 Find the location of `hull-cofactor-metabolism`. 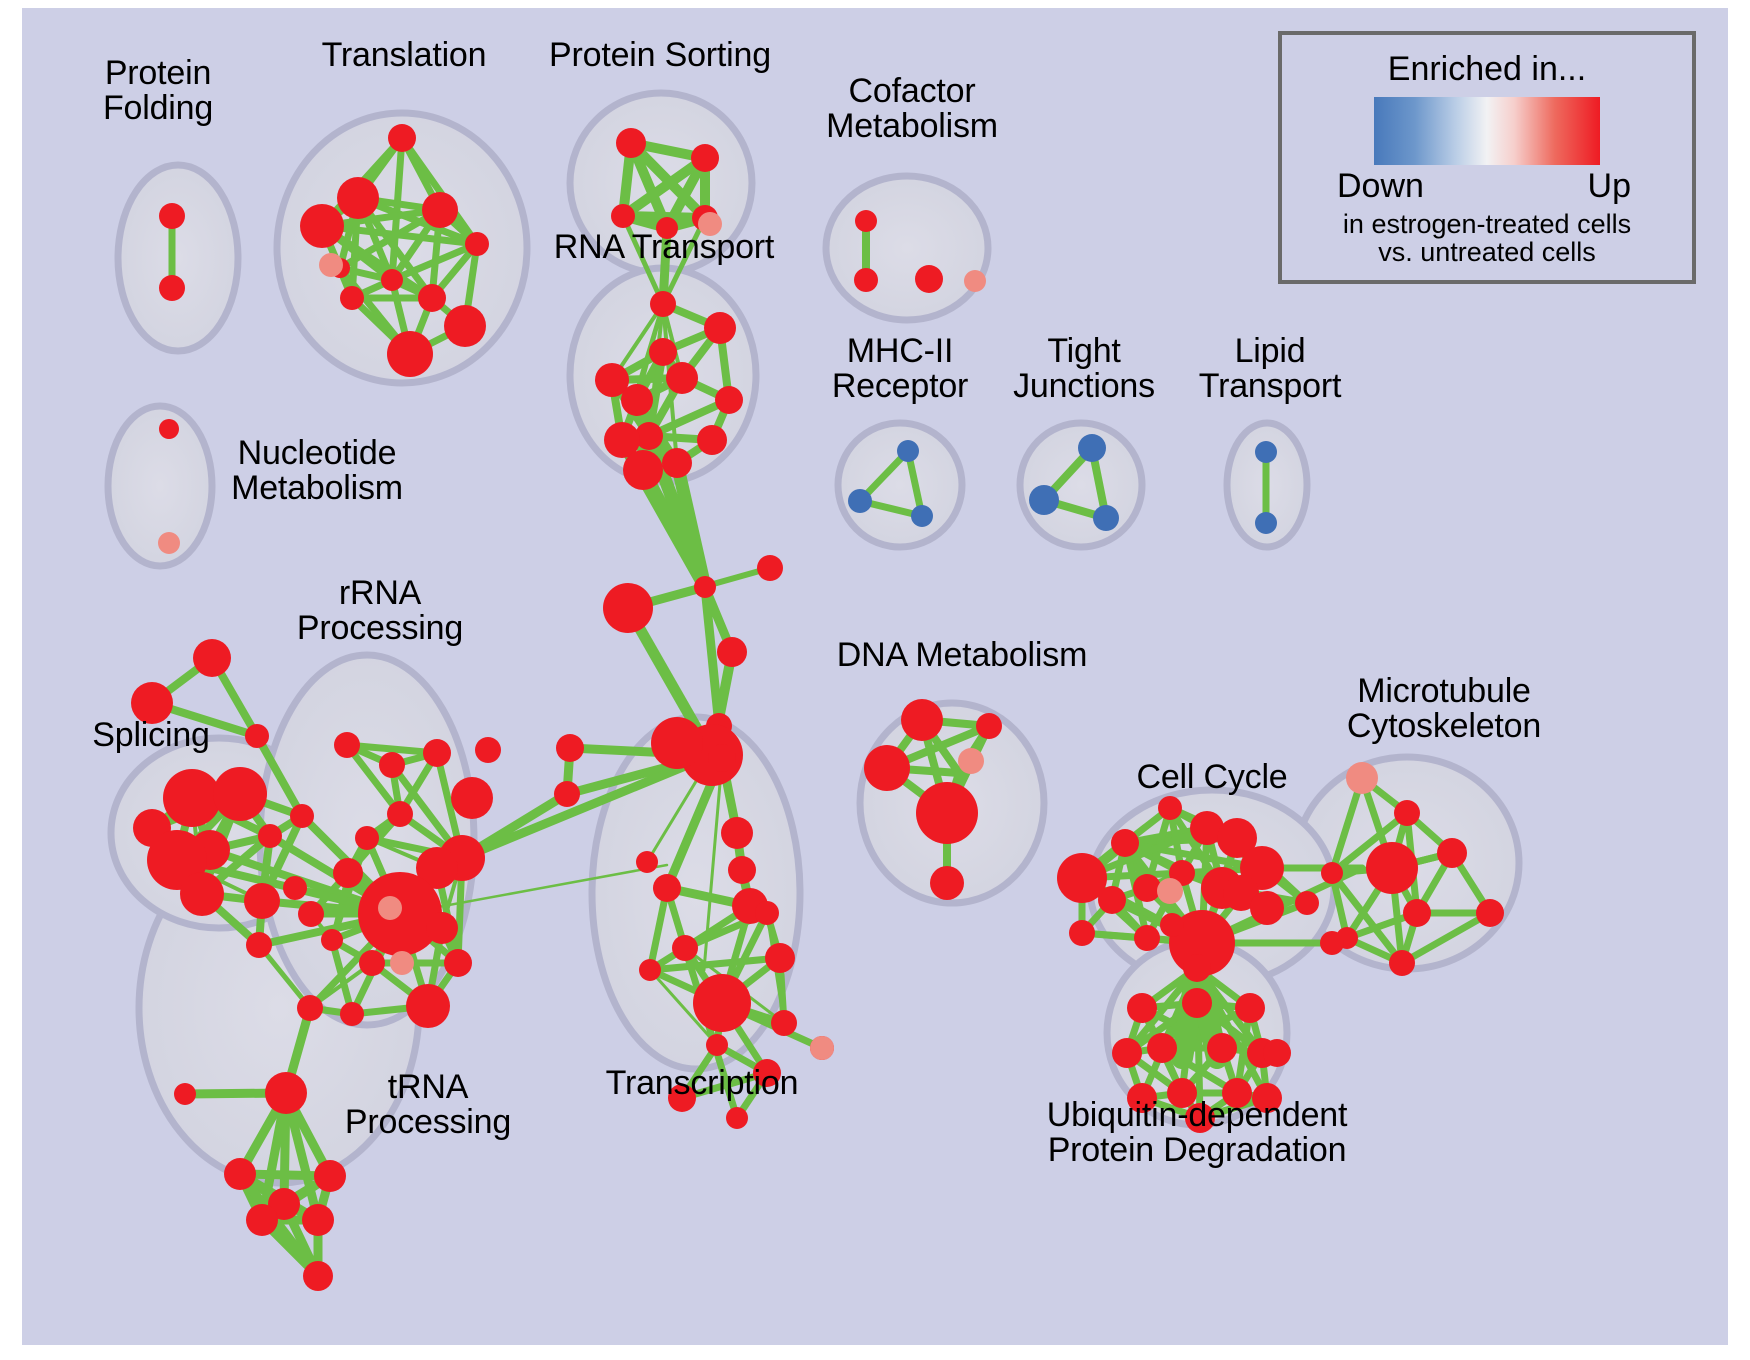

hull-cofactor-metabolism is located at coordinates (907, 248).